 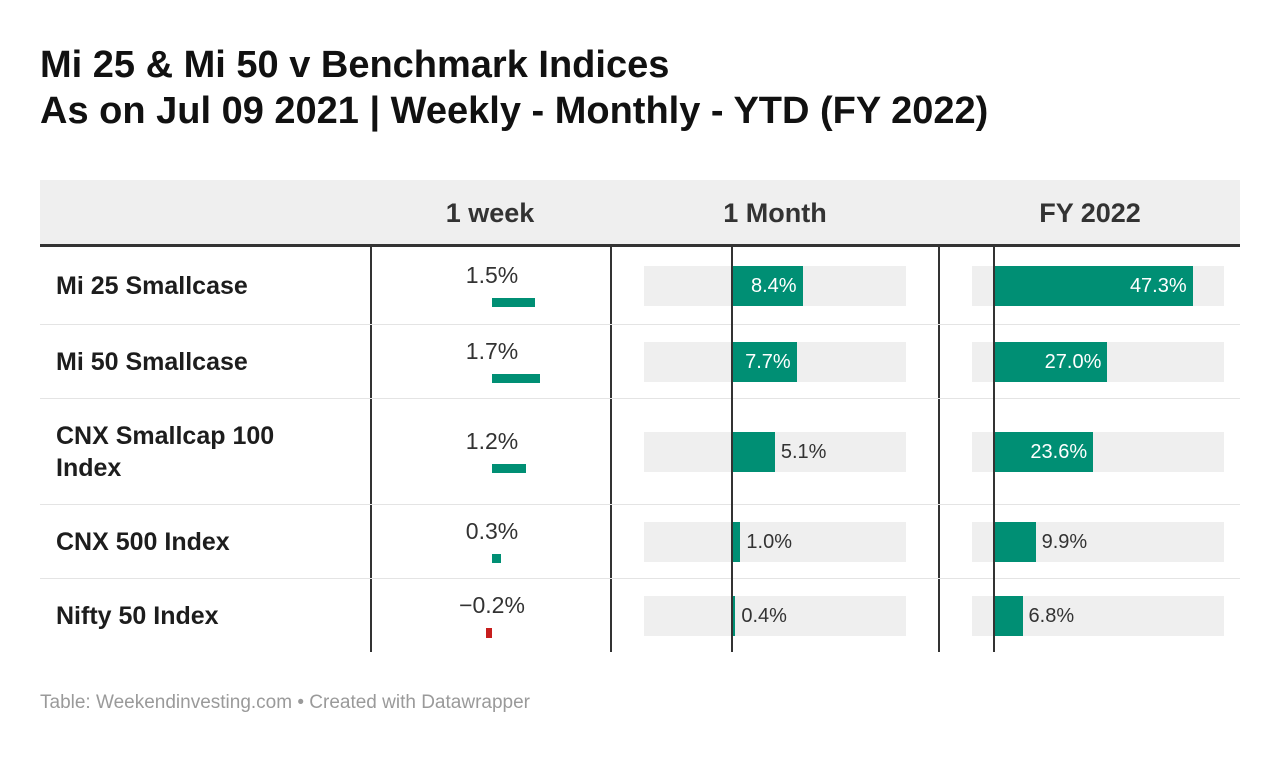 I want to click on month-value-label: 8.4%, so click(x=773, y=286).